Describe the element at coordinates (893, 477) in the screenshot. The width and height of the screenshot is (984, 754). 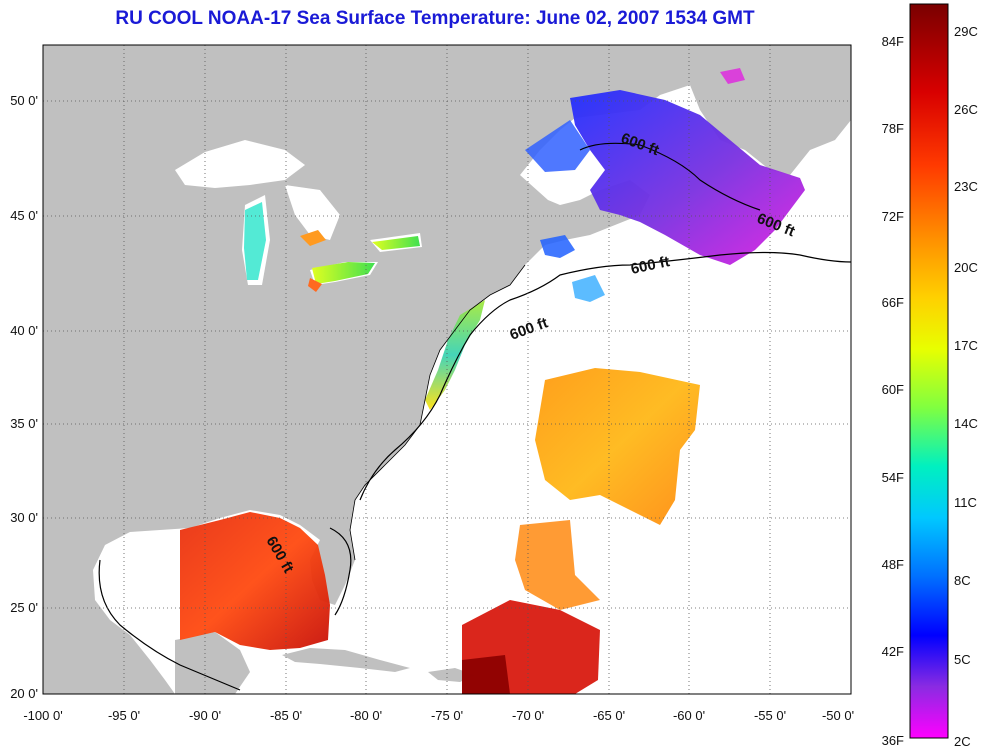
I see `f-label: 54F` at that location.